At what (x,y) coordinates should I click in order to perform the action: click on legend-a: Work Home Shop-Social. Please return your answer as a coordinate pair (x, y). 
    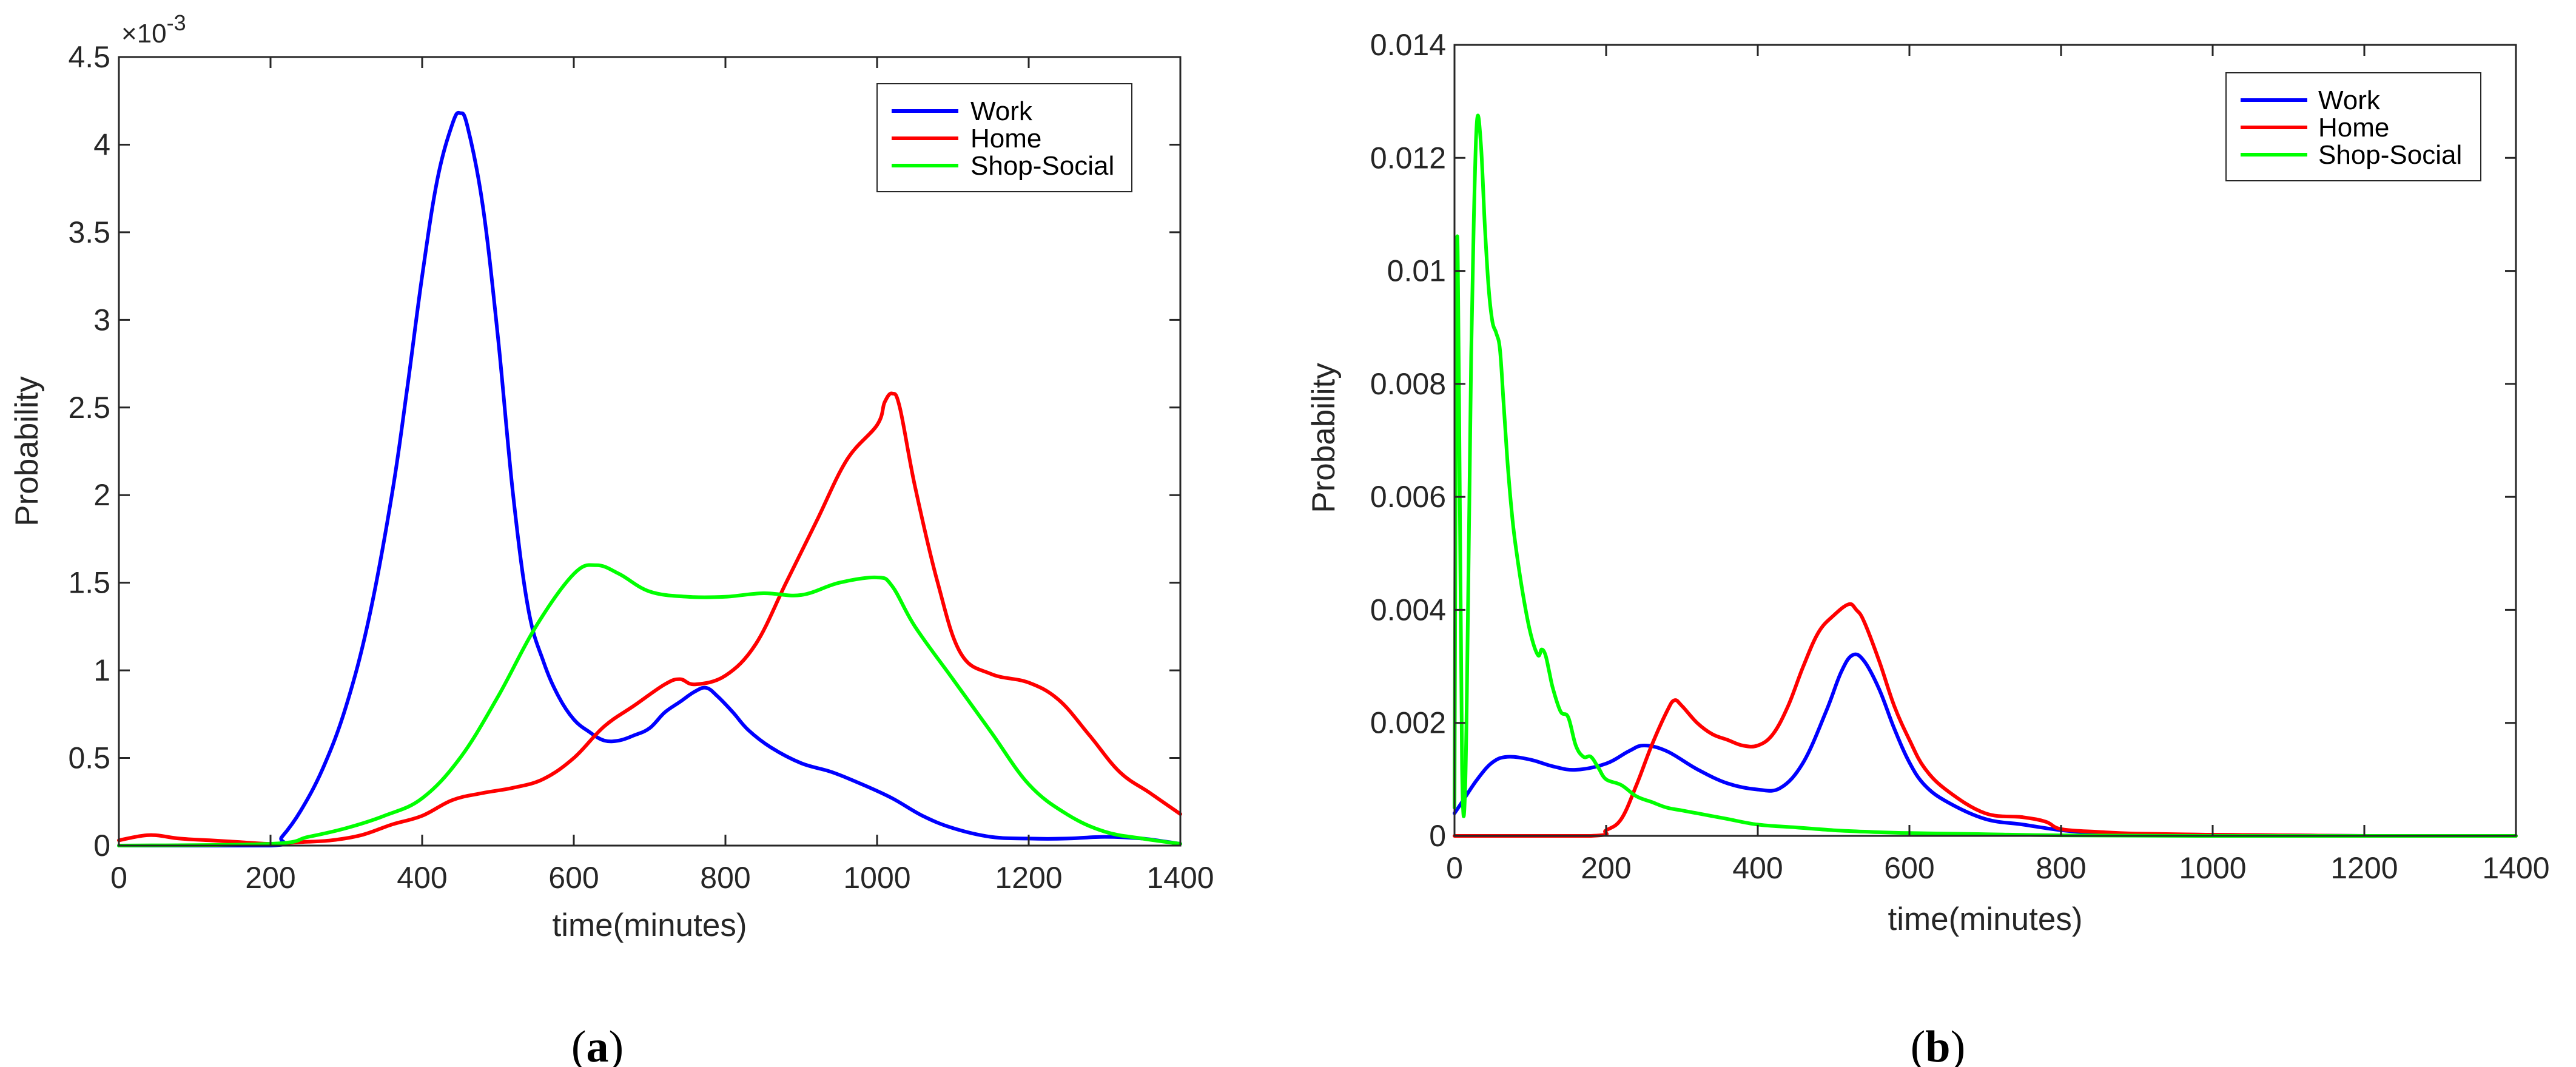
    Looking at the image, I should click on (1004, 137).